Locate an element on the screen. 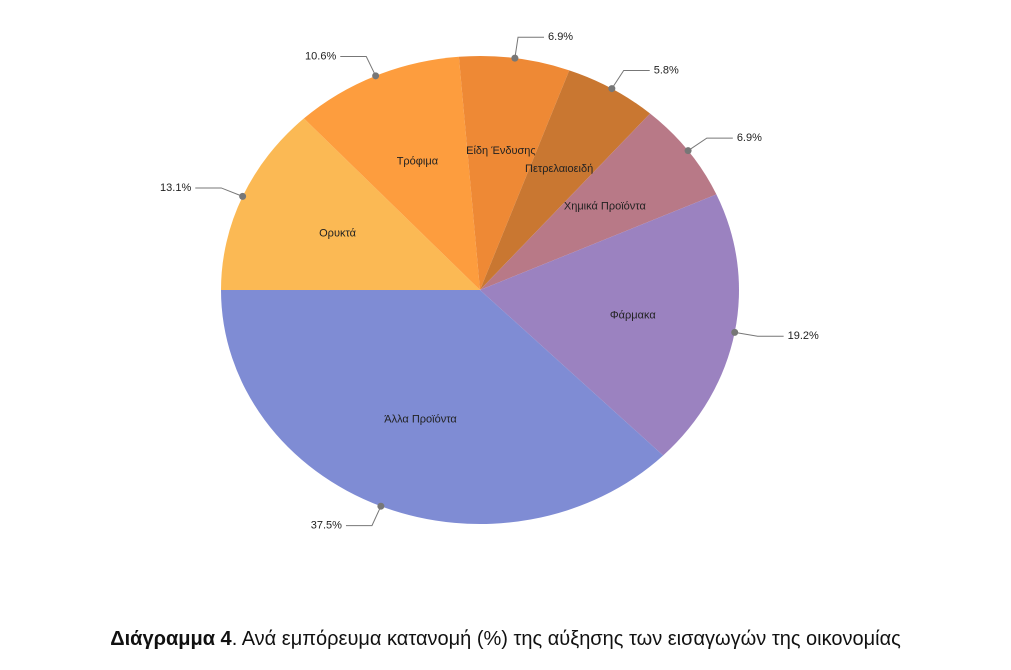 The height and width of the screenshot is (670, 1011). value-label: 10.6% is located at coordinates (320, 56).